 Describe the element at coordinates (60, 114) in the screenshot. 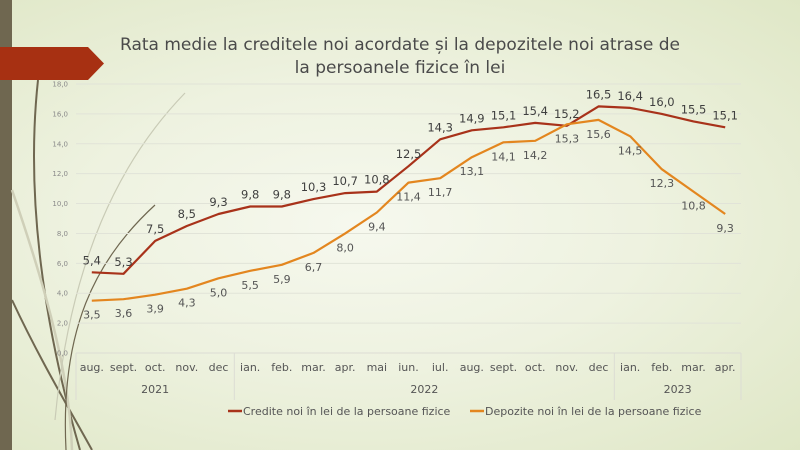

I see `y-tick-label: 16,0` at that location.